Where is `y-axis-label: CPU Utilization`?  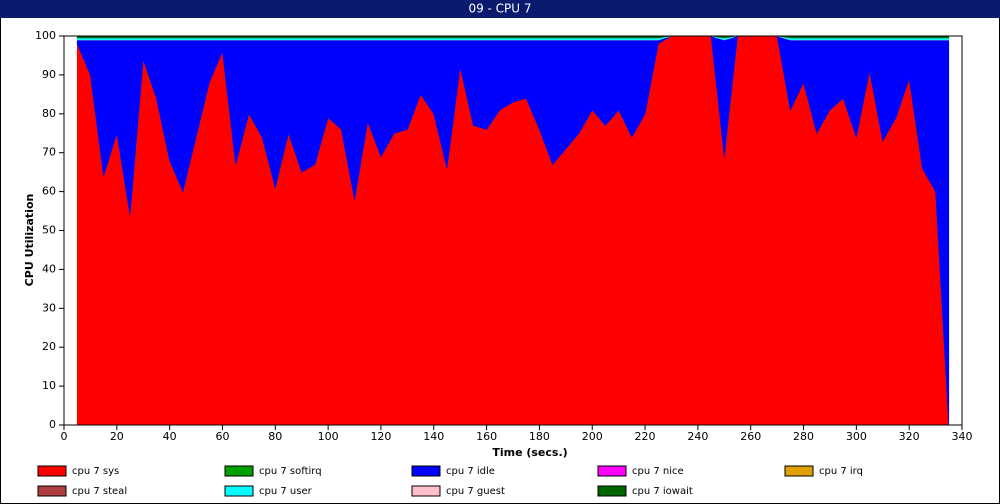 y-axis-label: CPU Utilization is located at coordinates (29, 240).